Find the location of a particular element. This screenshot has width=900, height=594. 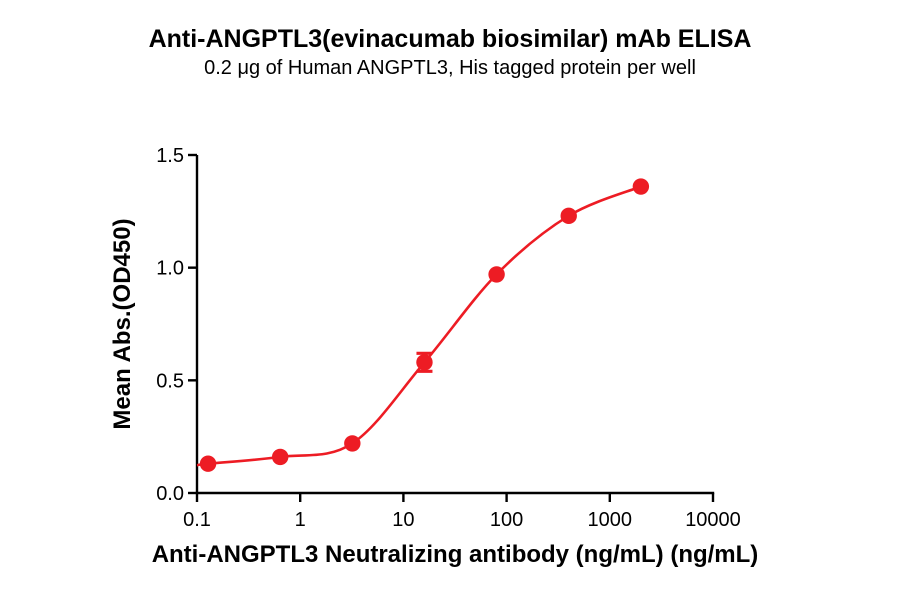

y-tick-label: 0.5 is located at coordinates (170, 381).